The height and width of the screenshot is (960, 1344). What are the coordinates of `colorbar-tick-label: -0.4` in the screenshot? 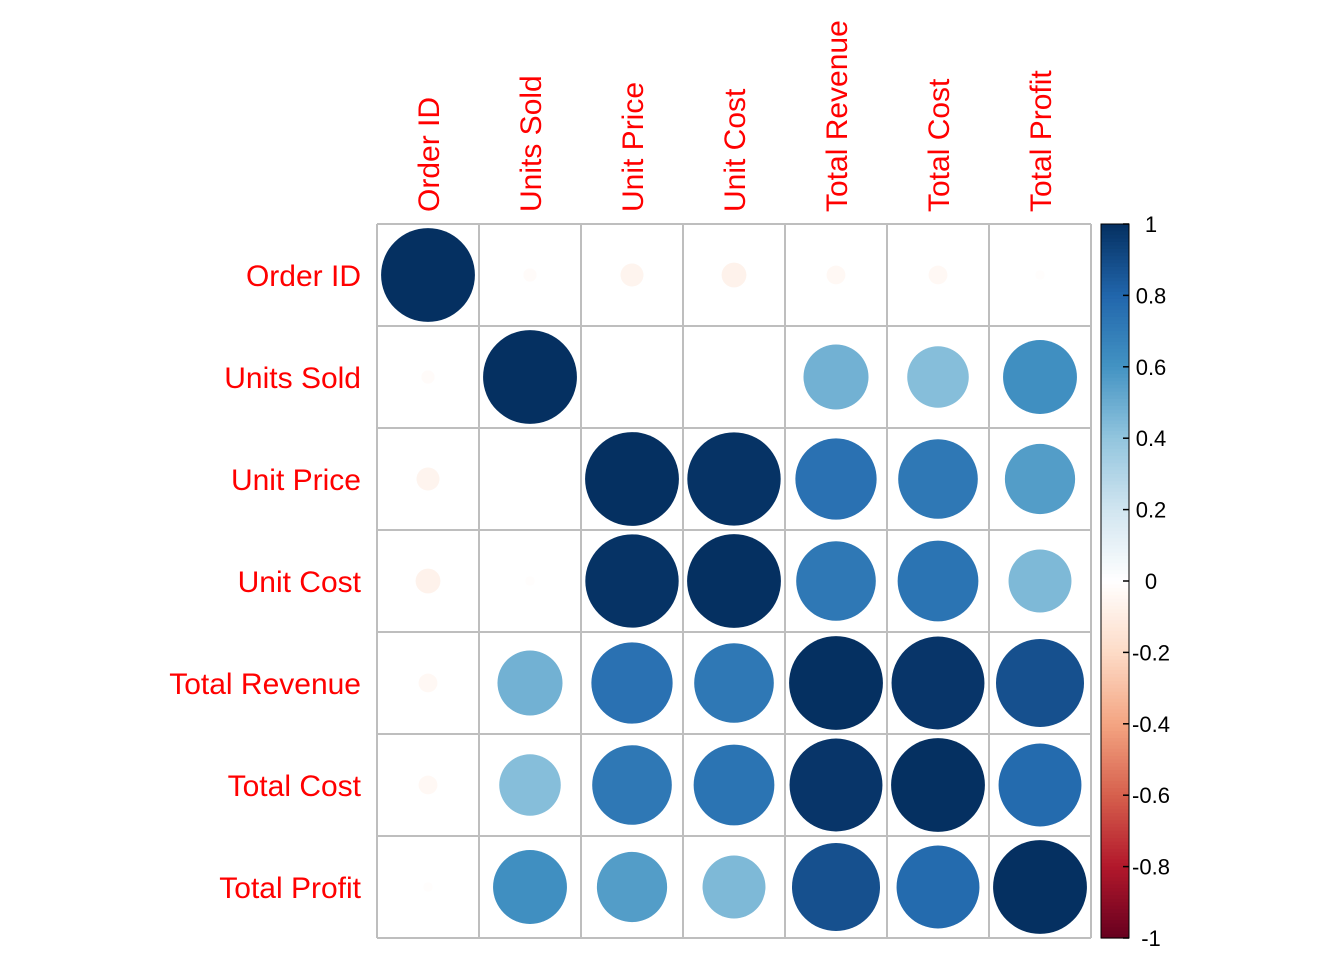 It's located at (1151, 724).